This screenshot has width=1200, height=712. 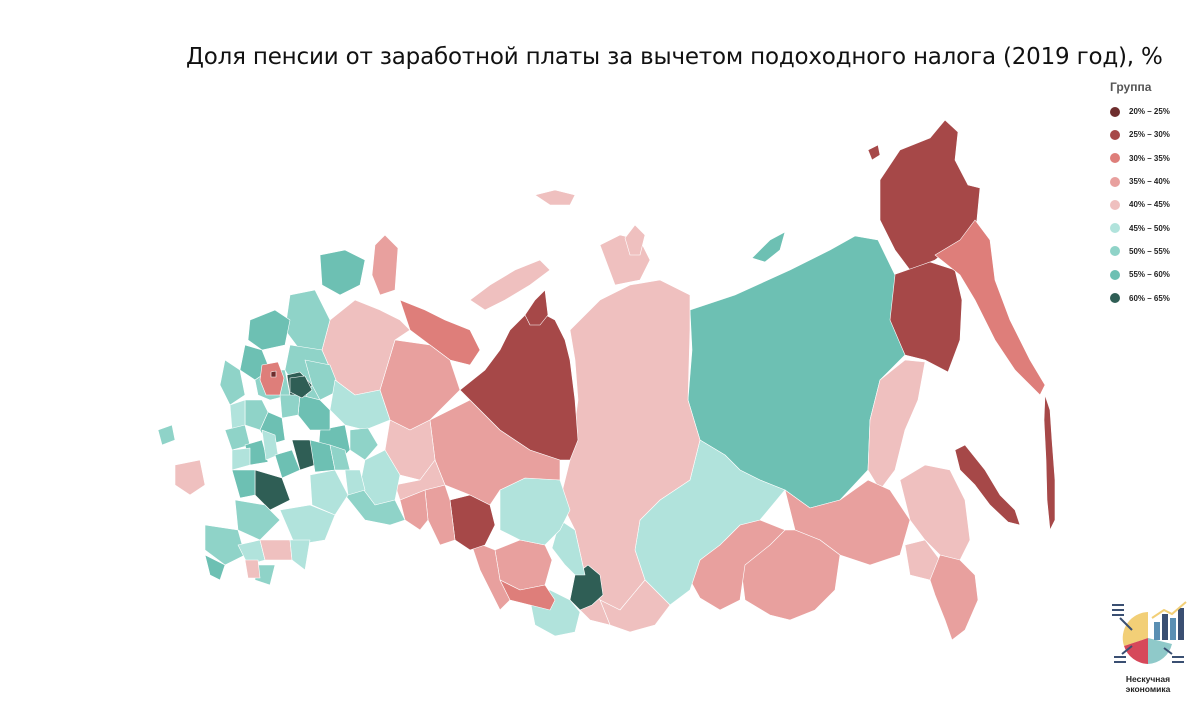 What do you see at coordinates (329, 492) in the screenshot?
I see `region-saratov` at bounding box center [329, 492].